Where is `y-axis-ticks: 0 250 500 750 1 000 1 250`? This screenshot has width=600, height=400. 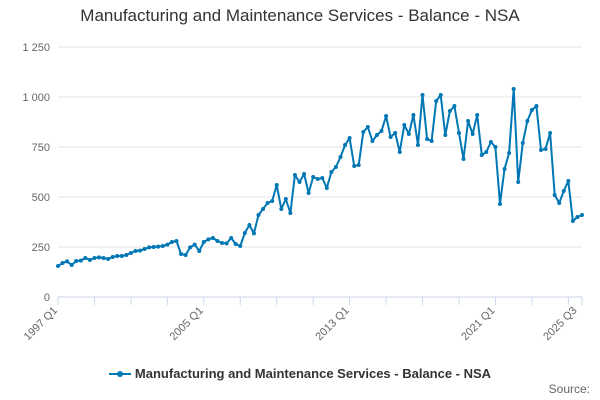
y-axis-ticks: 0 250 500 750 1 000 1 250 is located at coordinates (36, 173).